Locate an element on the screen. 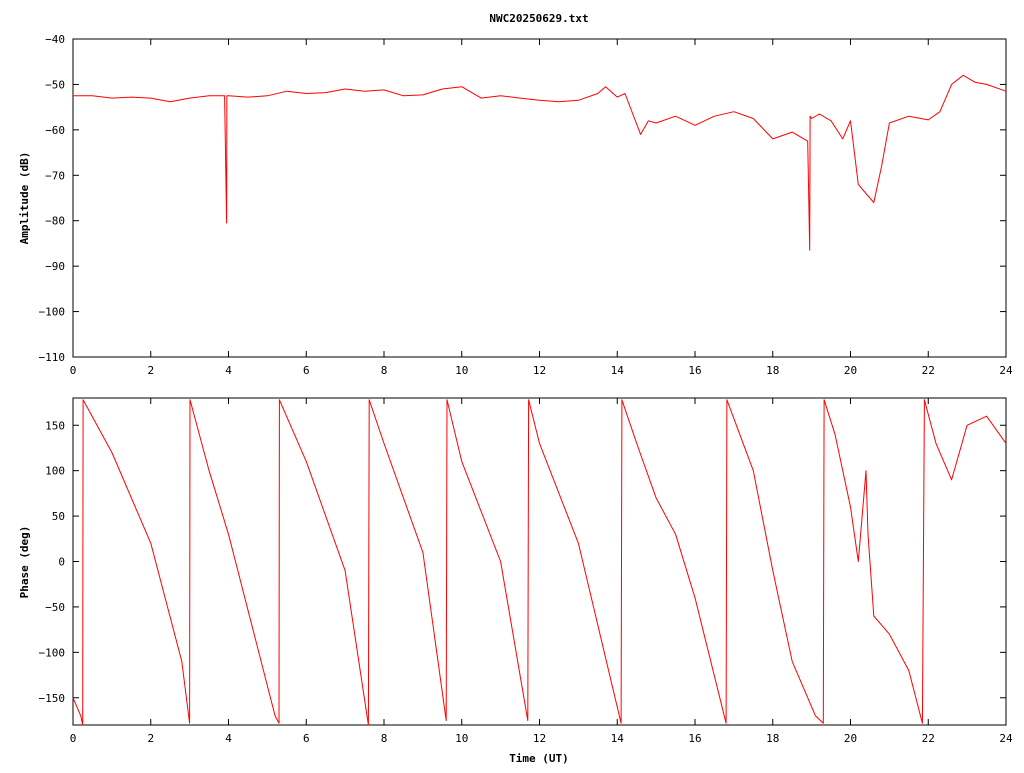 This screenshot has width=1024, height=773. amplitude-x-tick-label: 20 is located at coordinates (850, 370).